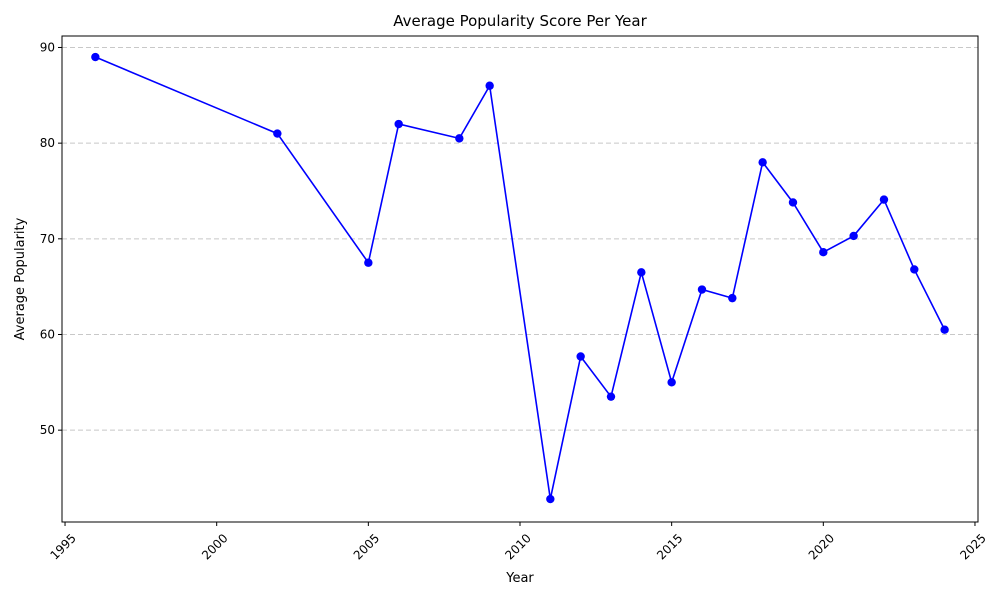  Describe the element at coordinates (47, 430) in the screenshot. I see `y-tick-label: 50` at that location.